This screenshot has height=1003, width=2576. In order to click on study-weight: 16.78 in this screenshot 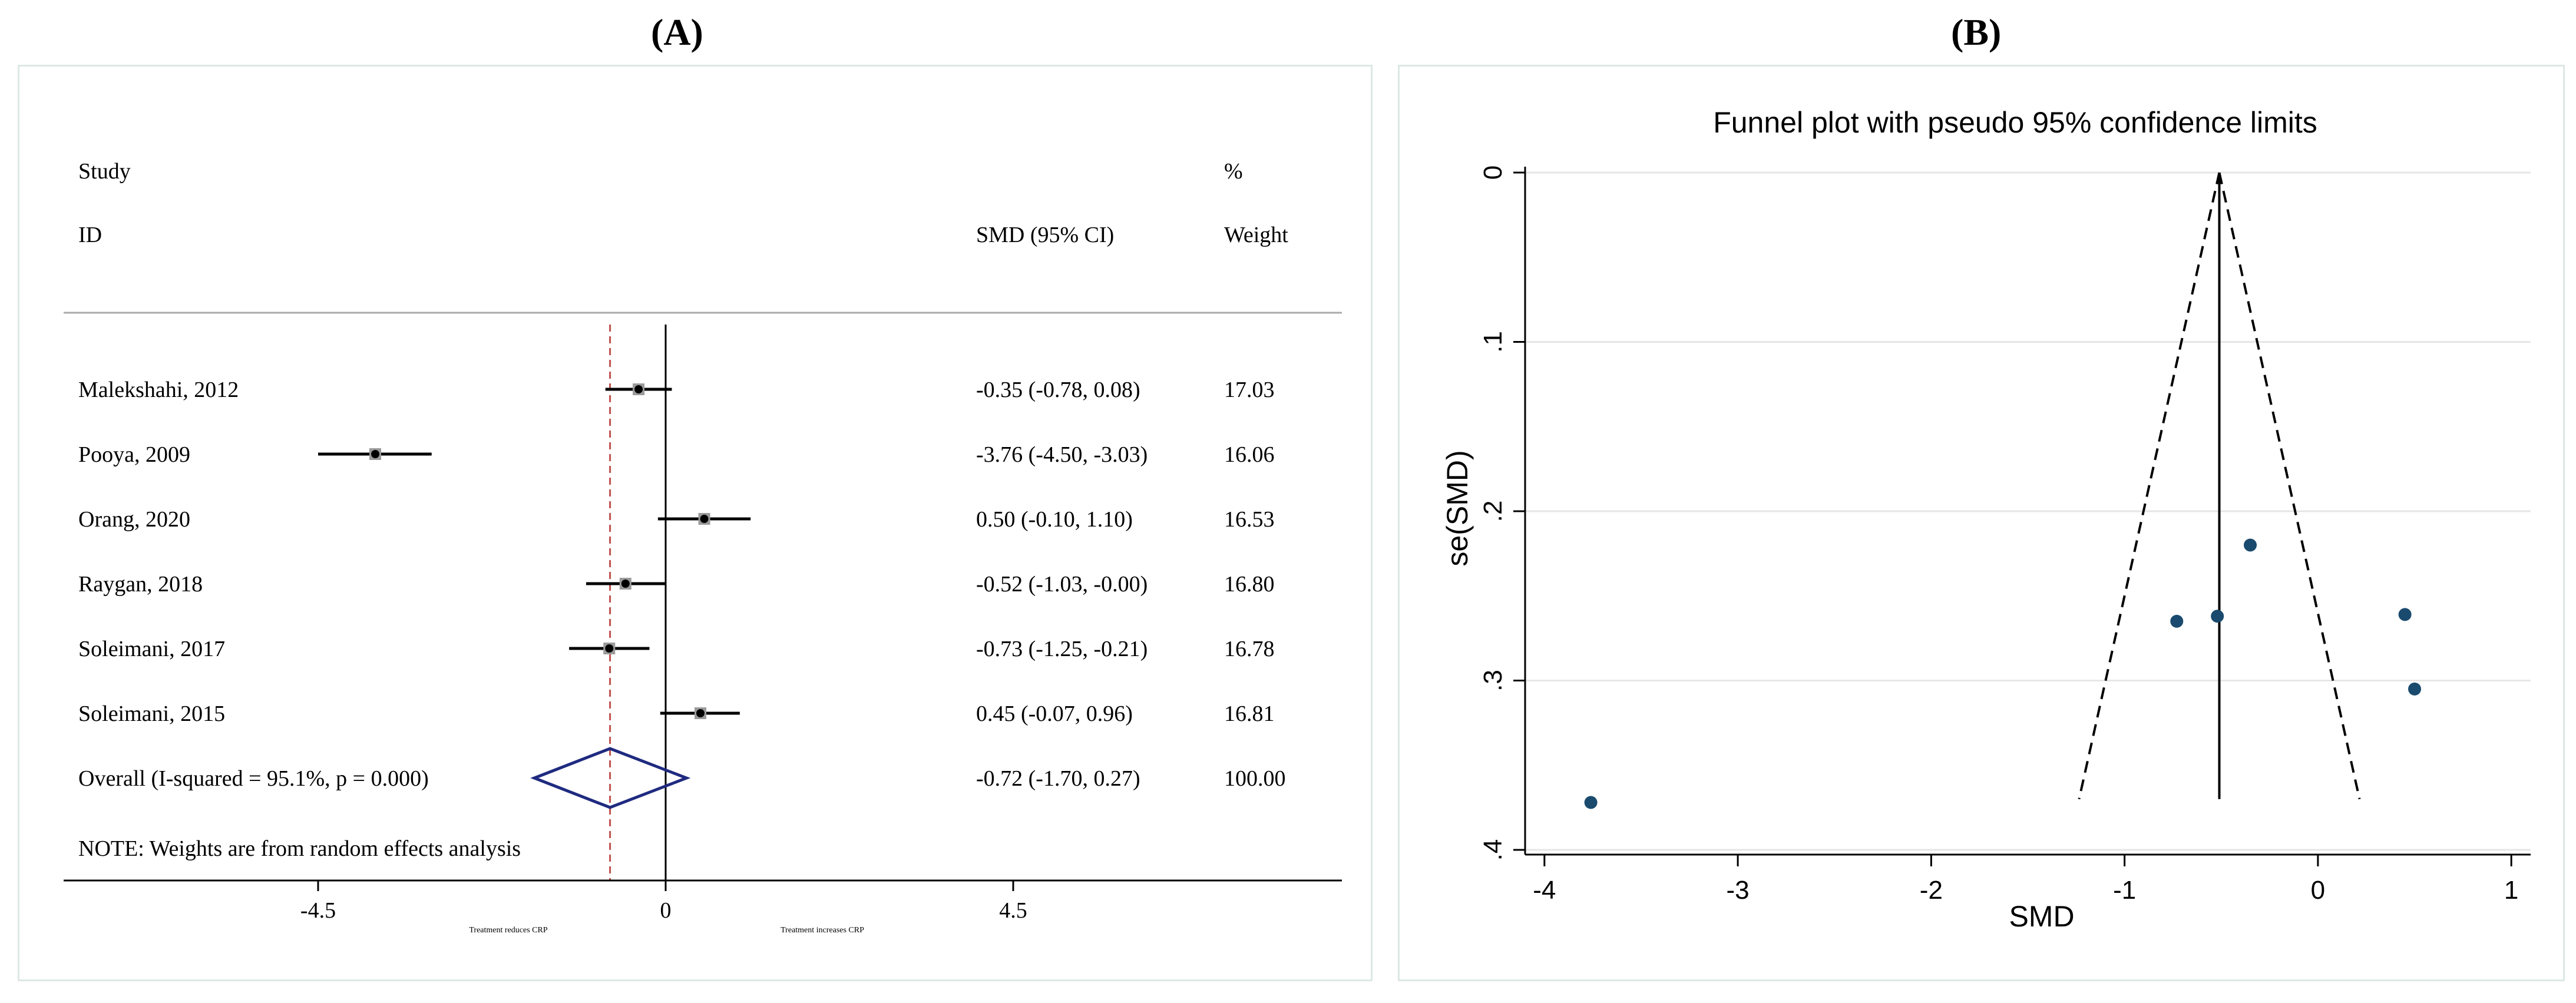, I will do `click(1249, 649)`.